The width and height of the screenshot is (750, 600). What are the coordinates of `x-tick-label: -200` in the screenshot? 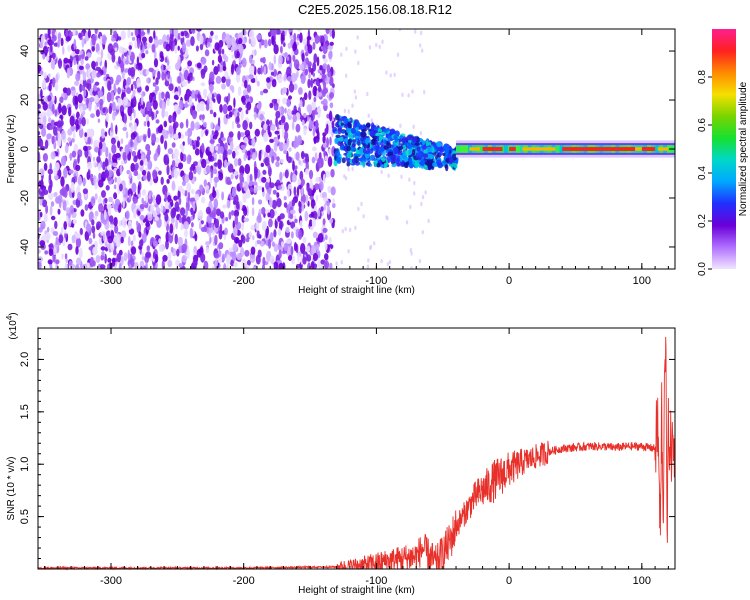 It's located at (244, 281).